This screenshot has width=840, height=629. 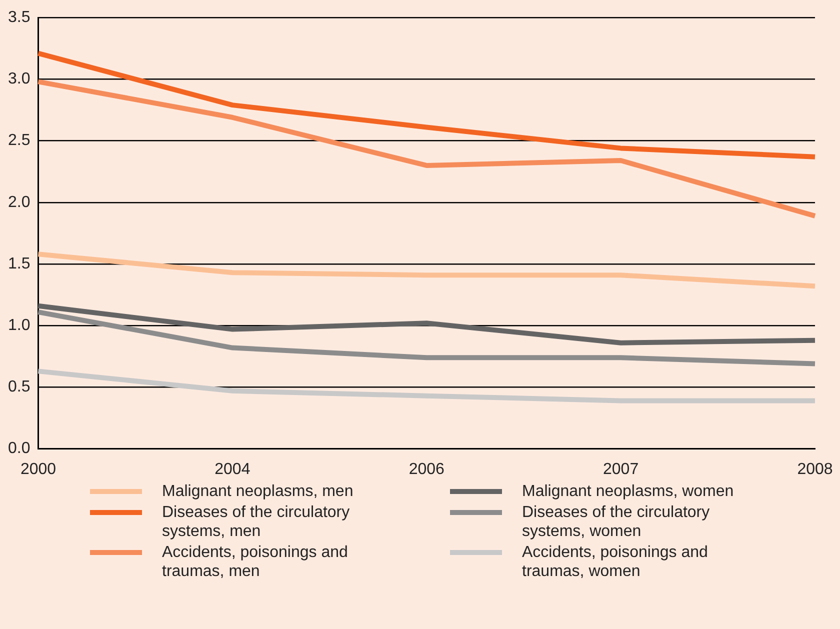 What do you see at coordinates (616, 522) in the screenshot?
I see `legend-label: Diseases of the circulatory systems, women` at bounding box center [616, 522].